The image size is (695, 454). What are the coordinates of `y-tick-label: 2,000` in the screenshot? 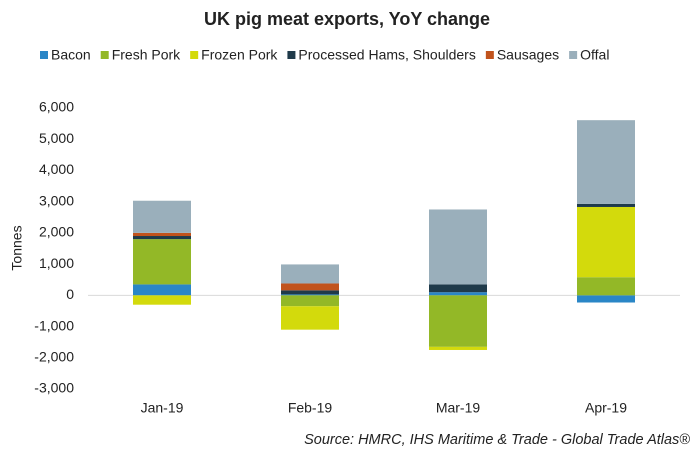 It's located at (56, 232).